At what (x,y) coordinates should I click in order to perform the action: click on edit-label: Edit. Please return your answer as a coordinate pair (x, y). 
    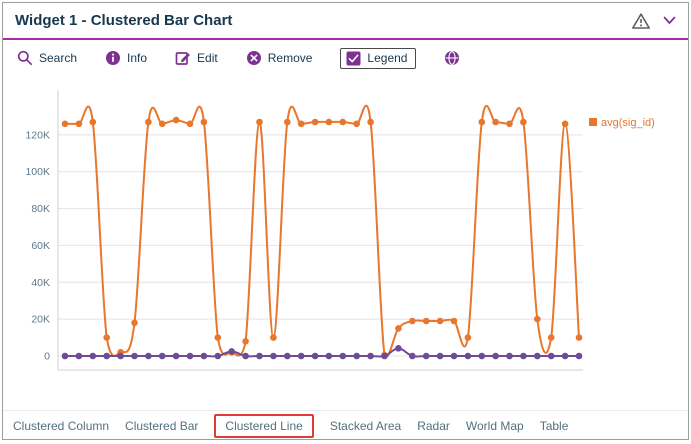
    Looking at the image, I should click on (207, 58).